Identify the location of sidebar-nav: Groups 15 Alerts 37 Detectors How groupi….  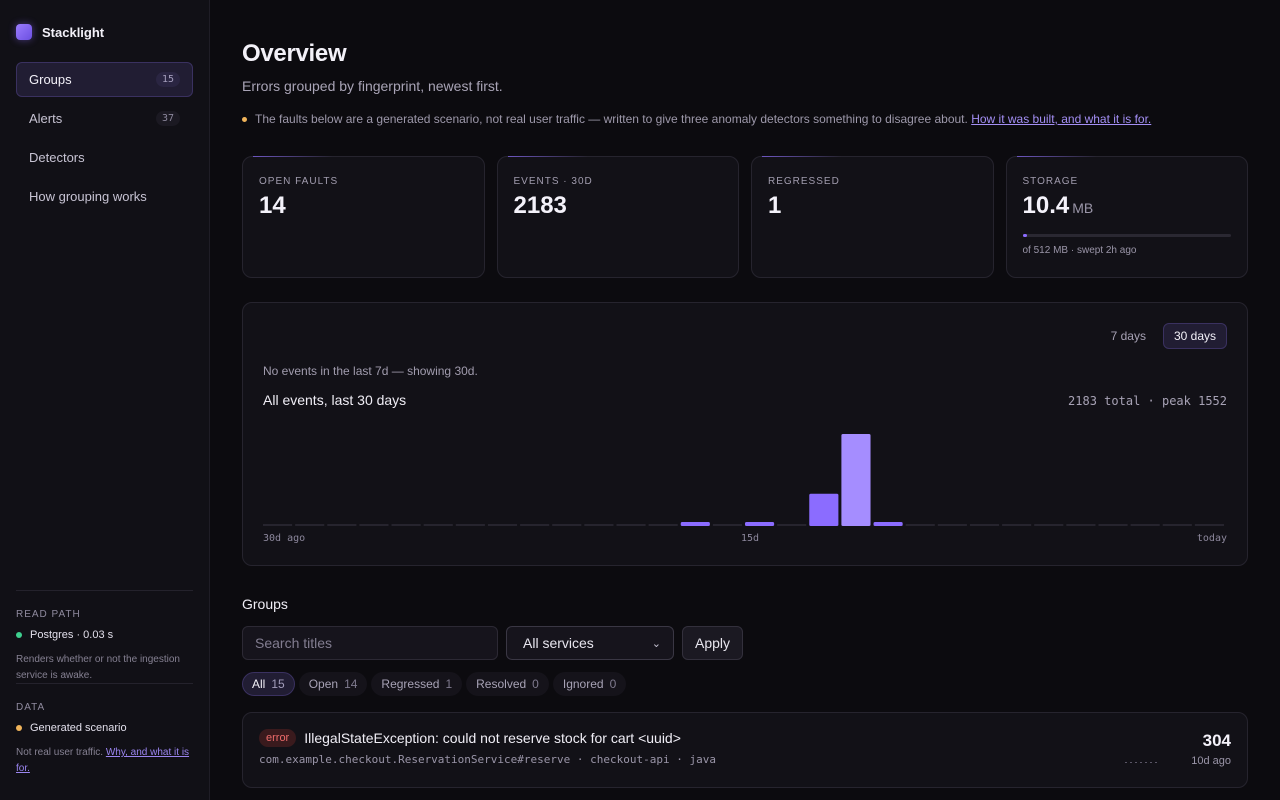
(104, 138).